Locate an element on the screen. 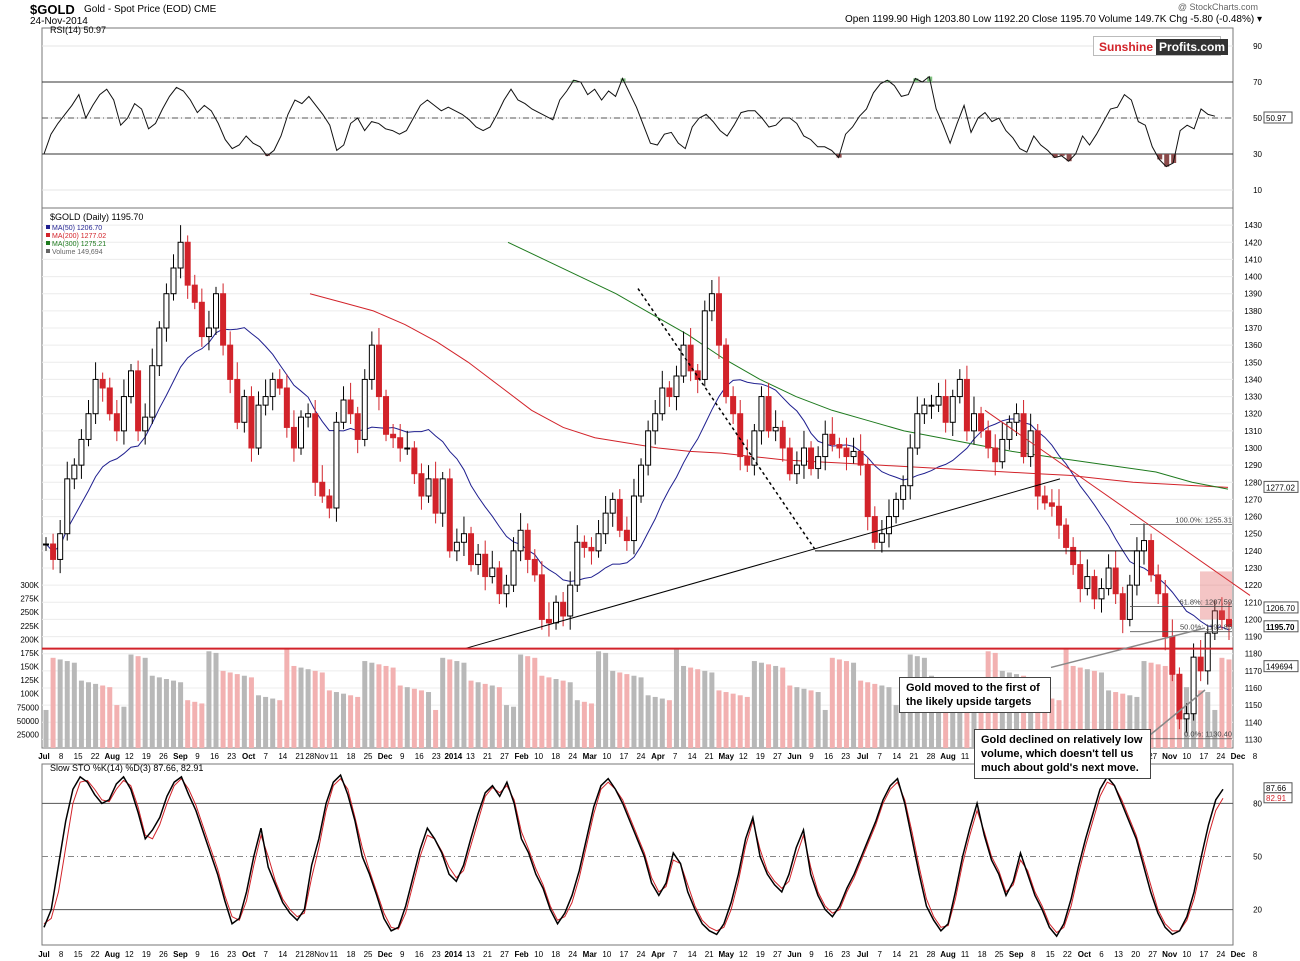 This screenshot has height=961, width=1300. legend-swatch is located at coordinates (48, 243).